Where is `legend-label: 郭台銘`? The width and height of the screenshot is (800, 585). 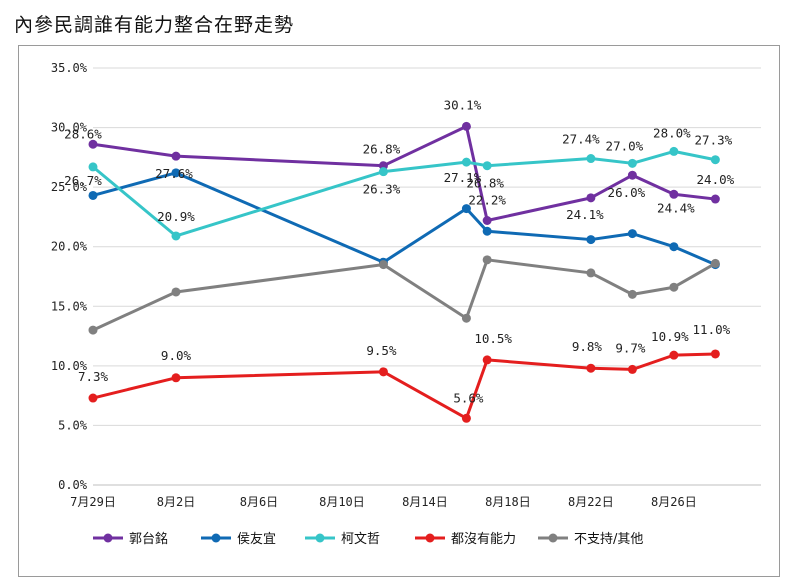 legend-label: 郭台銘 is located at coordinates (148, 539).